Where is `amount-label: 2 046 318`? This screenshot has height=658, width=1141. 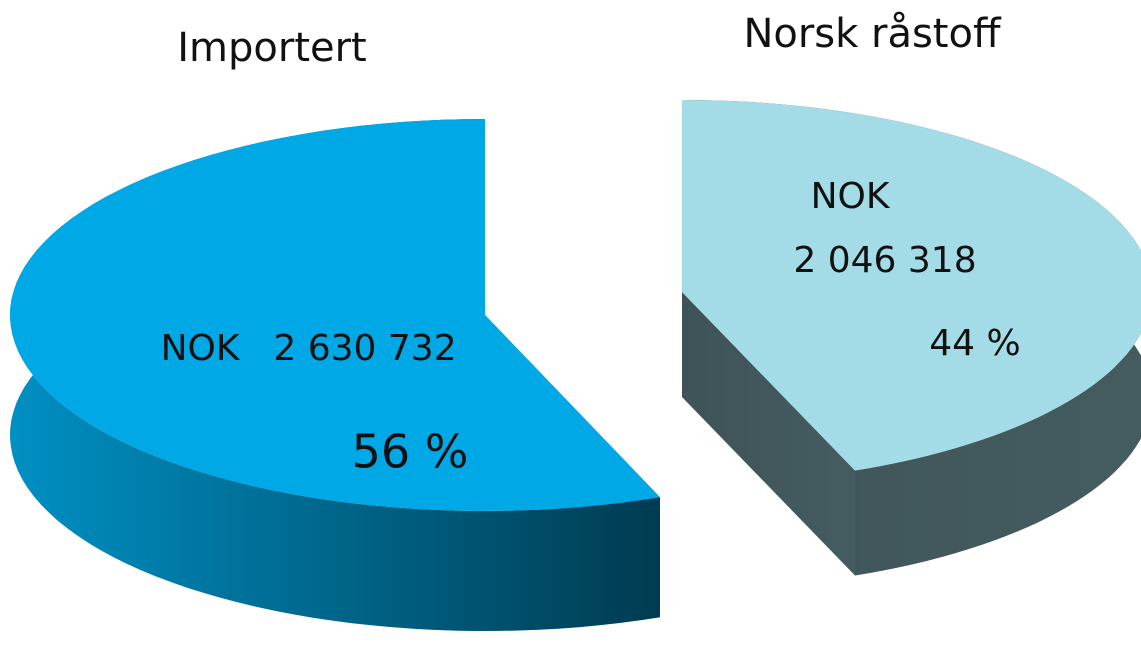
amount-label: 2 046 318 is located at coordinates (884, 260).